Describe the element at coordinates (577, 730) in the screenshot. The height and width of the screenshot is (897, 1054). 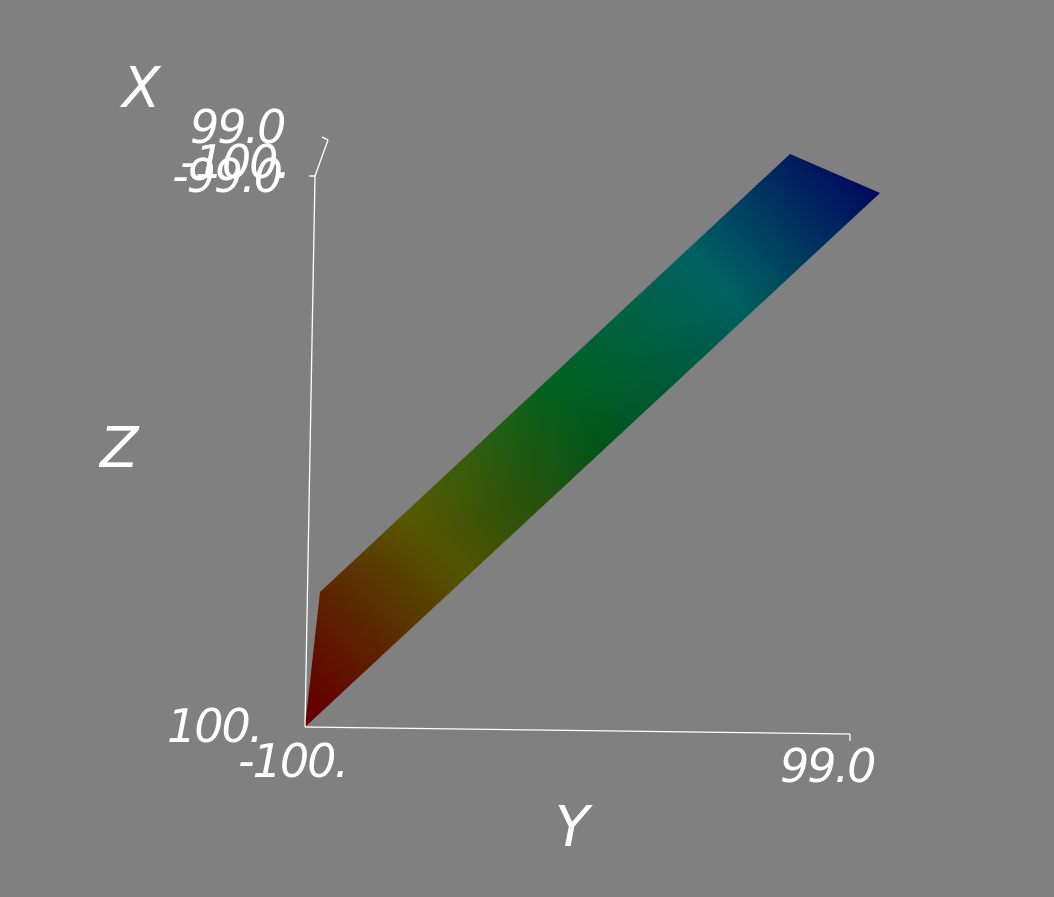
I see `y-axis-line` at that location.